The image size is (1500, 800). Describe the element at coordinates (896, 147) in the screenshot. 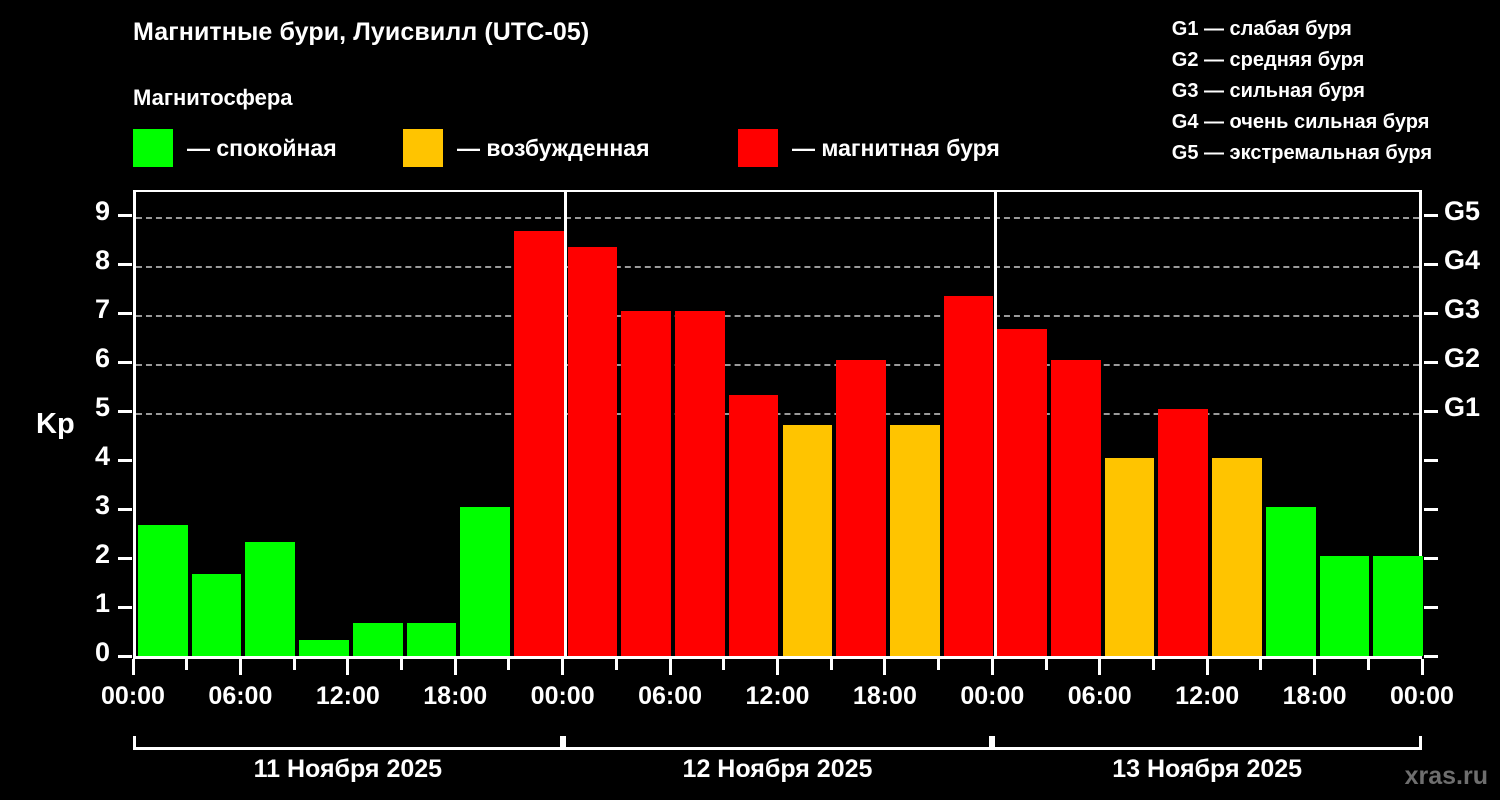

I see `legend-item-label: — магнитная буря` at that location.